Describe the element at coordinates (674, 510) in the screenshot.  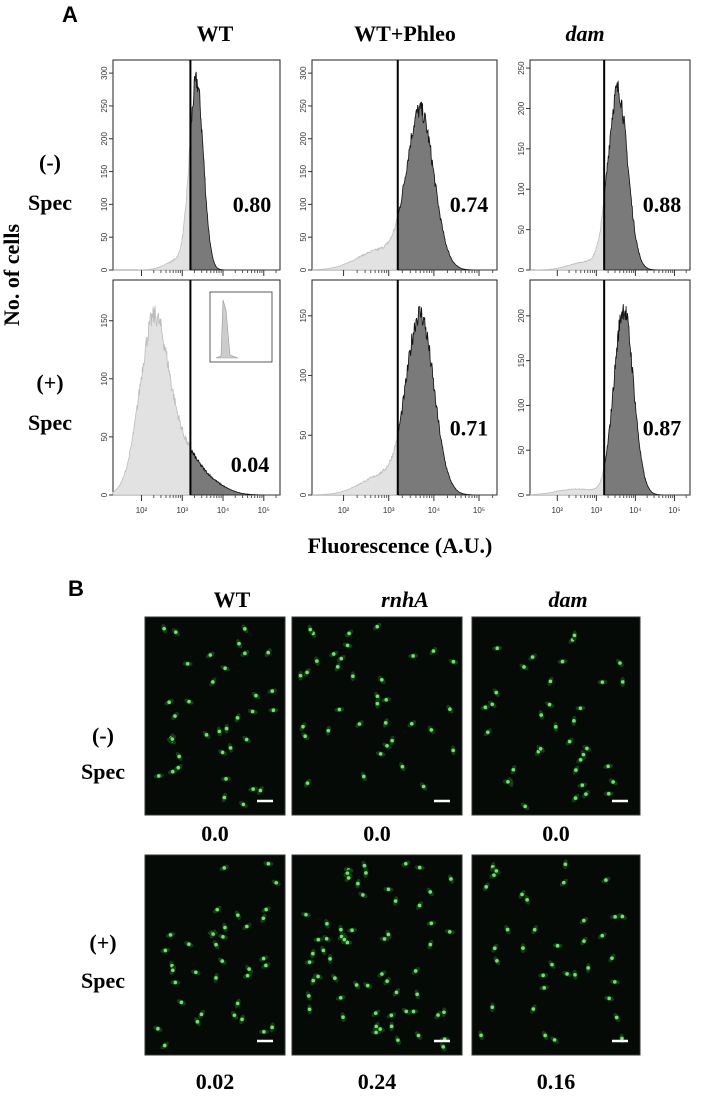
I see `x-tick-label: 10⁵` at that location.